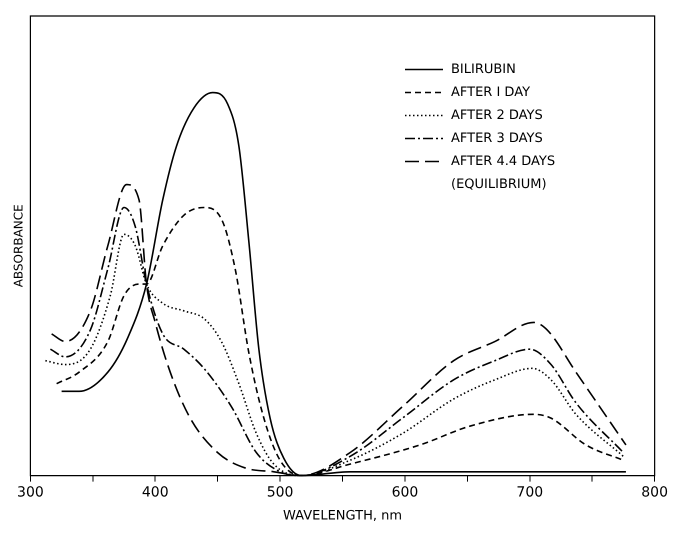 The height and width of the screenshot is (536, 679). What do you see at coordinates (155, 492) in the screenshot?
I see `x-tick-label: 400` at bounding box center [155, 492].